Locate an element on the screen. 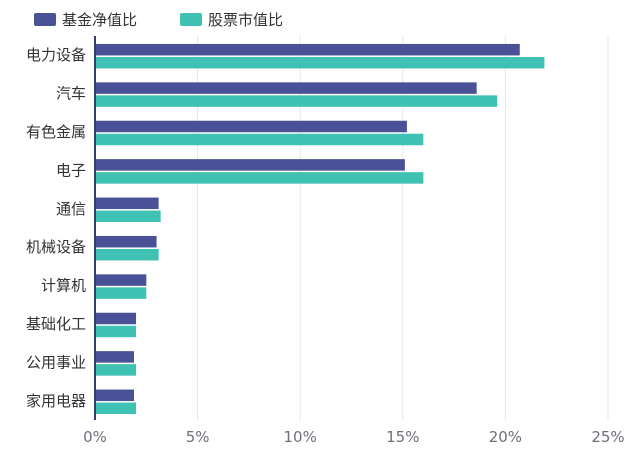  x-tick-labels: 0% 5% 10% 15% 20% 25% is located at coordinates (354, 437).